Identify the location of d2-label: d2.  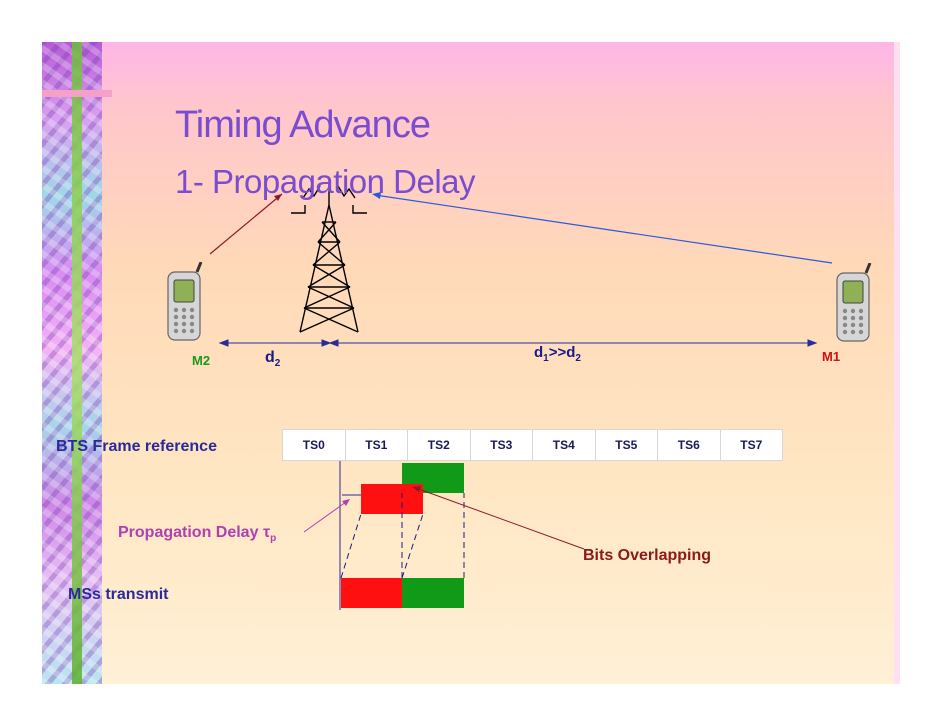
(272, 359).